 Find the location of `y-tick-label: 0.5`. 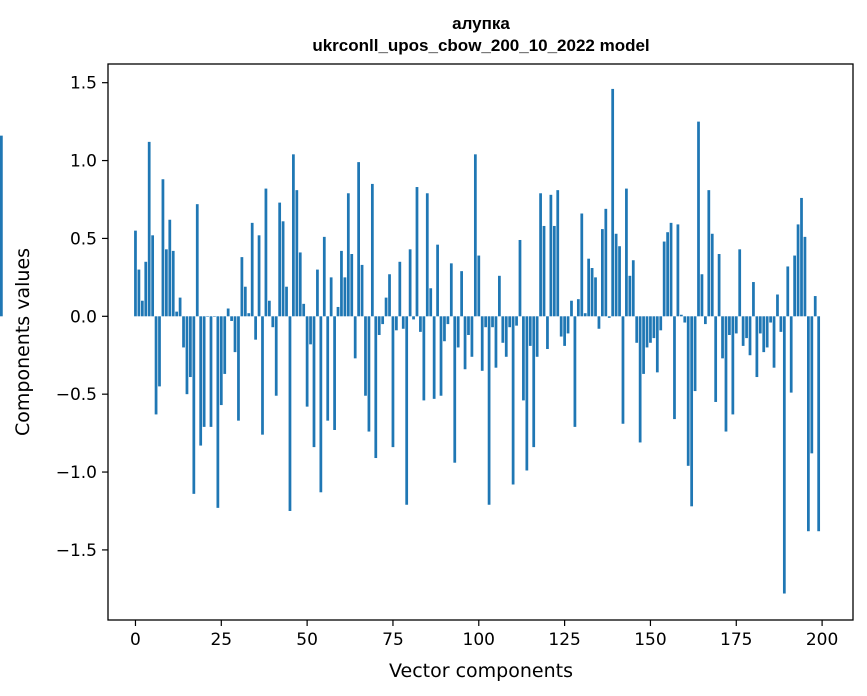

y-tick-label: 0.5 is located at coordinates (83, 239).